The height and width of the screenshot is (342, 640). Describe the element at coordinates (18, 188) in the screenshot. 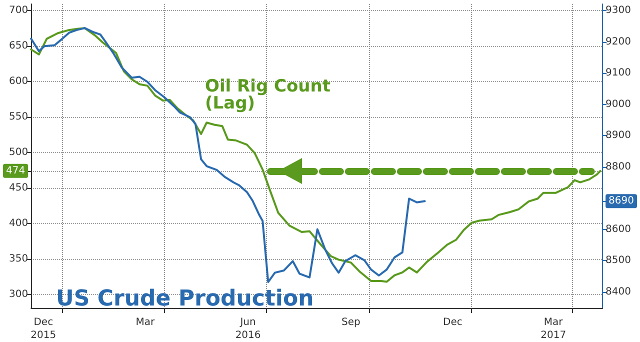

I see `y-tick-label: 450` at that location.